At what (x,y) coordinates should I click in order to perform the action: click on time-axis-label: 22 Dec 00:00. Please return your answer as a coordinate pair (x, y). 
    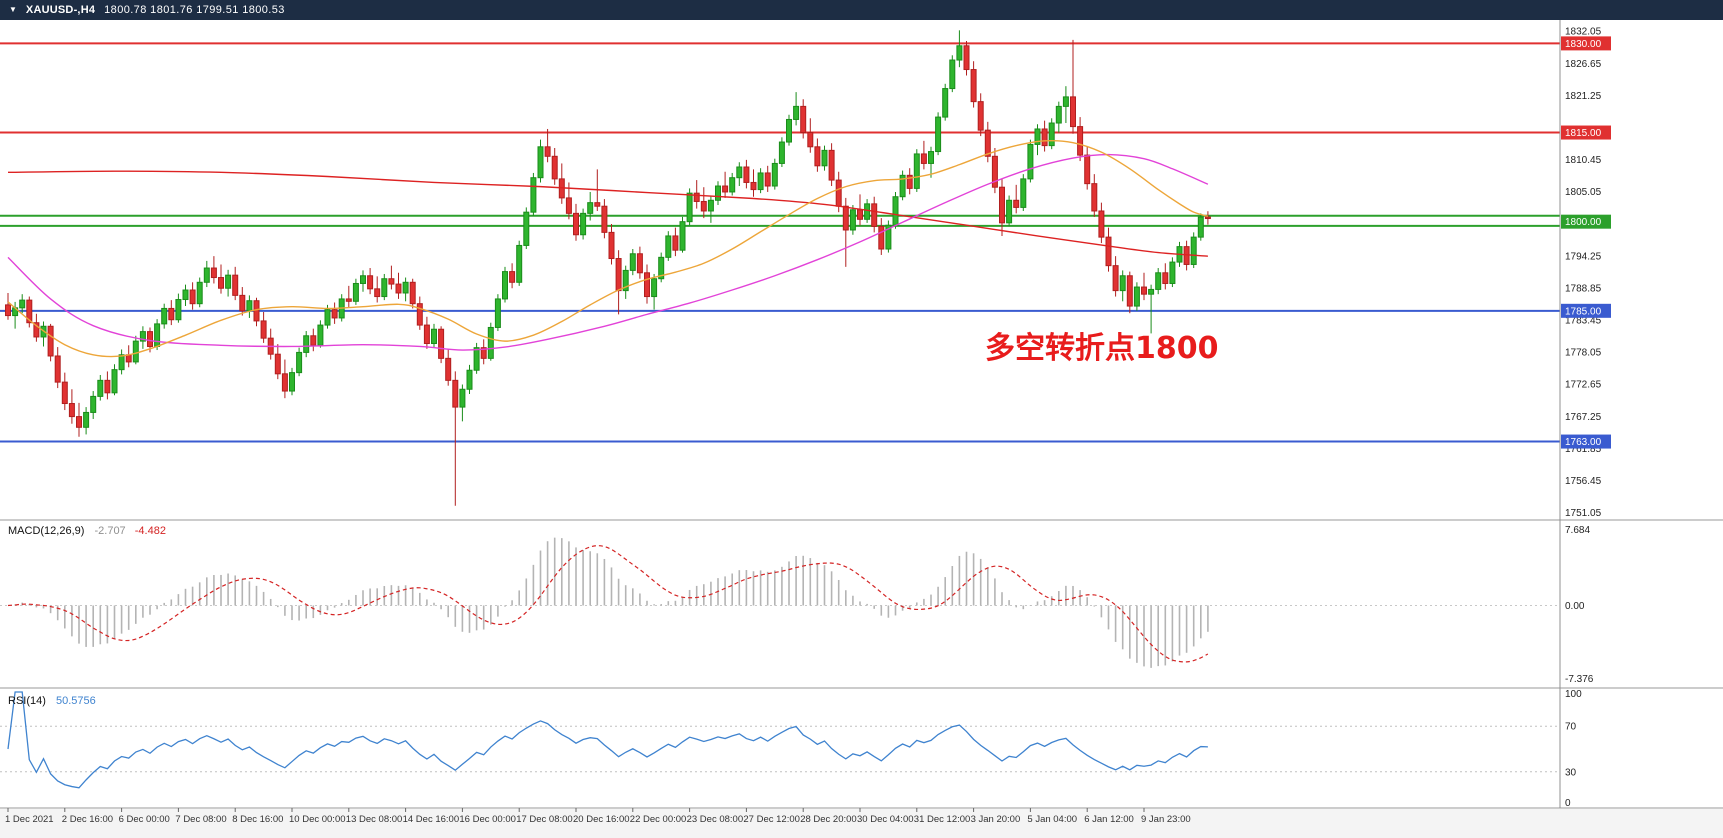
    Looking at the image, I should click on (658, 819).